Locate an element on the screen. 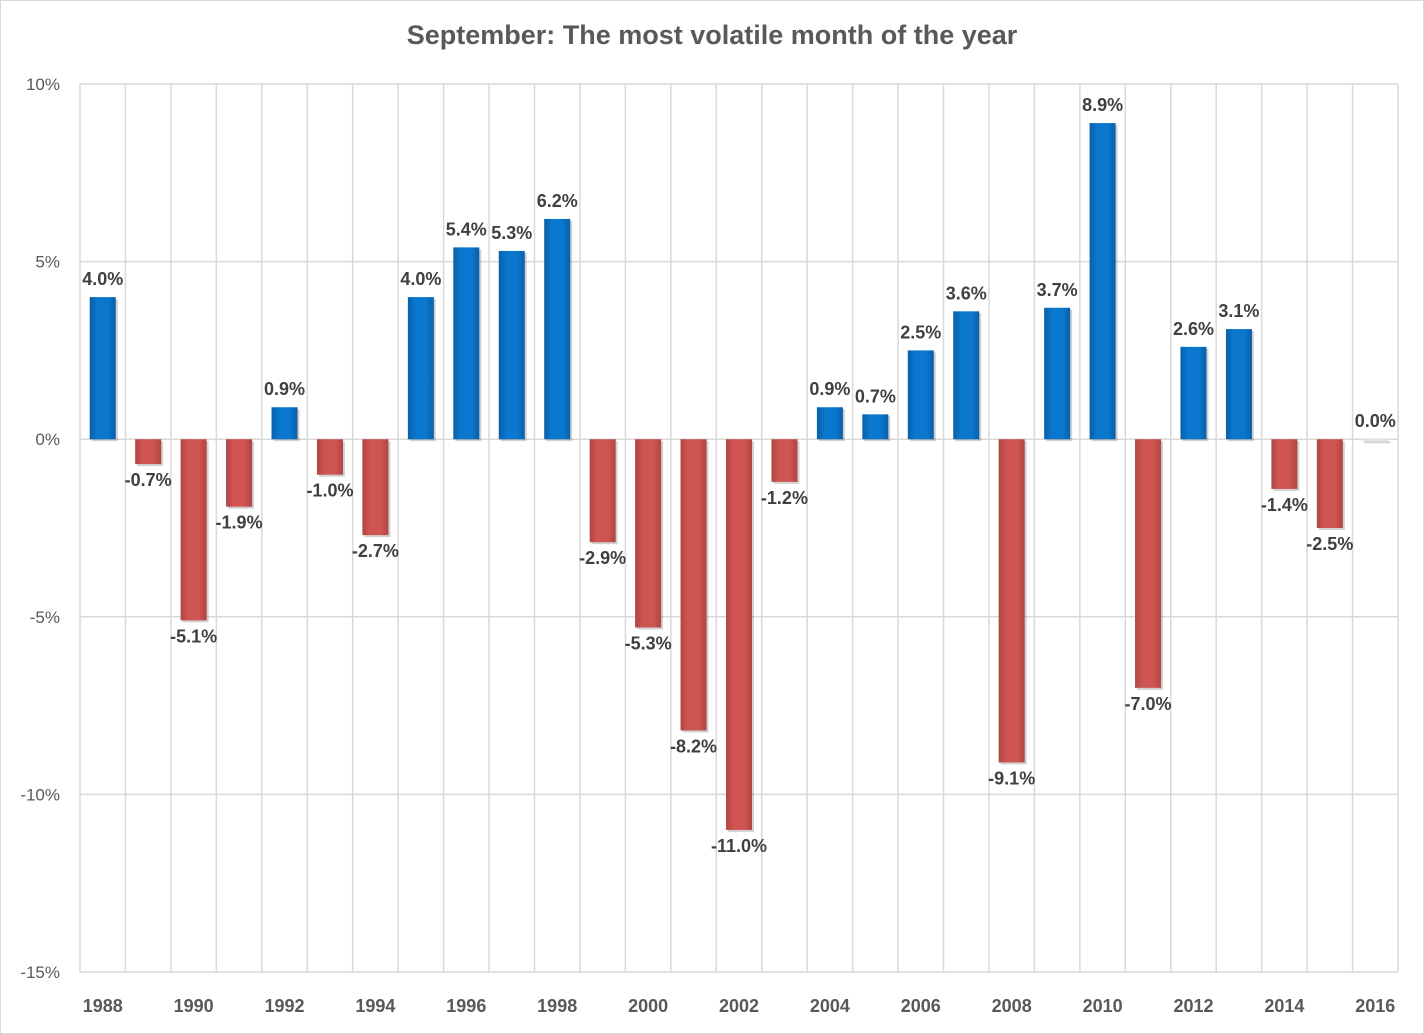 Image resolution: width=1424 pixels, height=1034 pixels. data-label-2003: -1.2% is located at coordinates (784, 498).